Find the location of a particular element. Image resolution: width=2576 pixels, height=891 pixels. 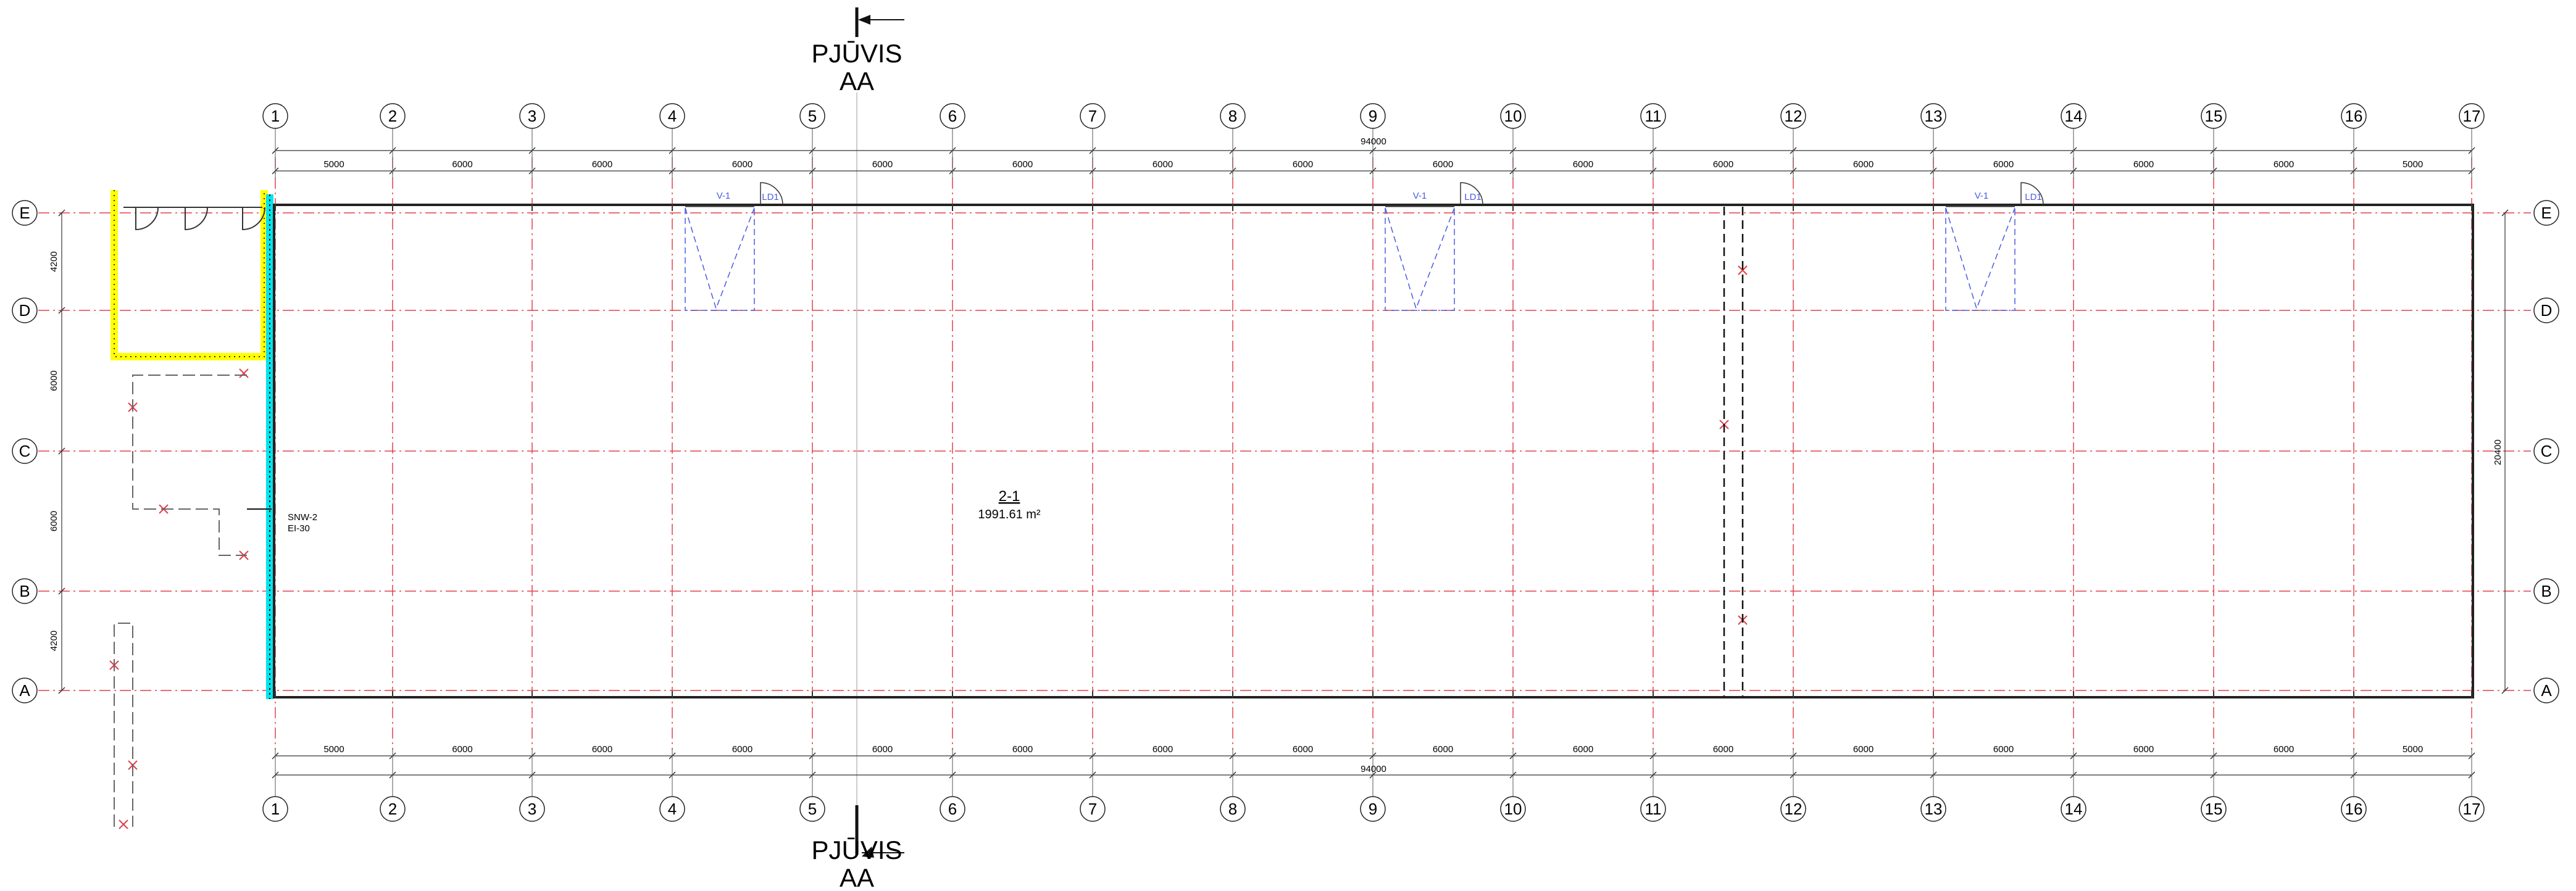

wall-type-tag: SNW-2 is located at coordinates (302, 517).